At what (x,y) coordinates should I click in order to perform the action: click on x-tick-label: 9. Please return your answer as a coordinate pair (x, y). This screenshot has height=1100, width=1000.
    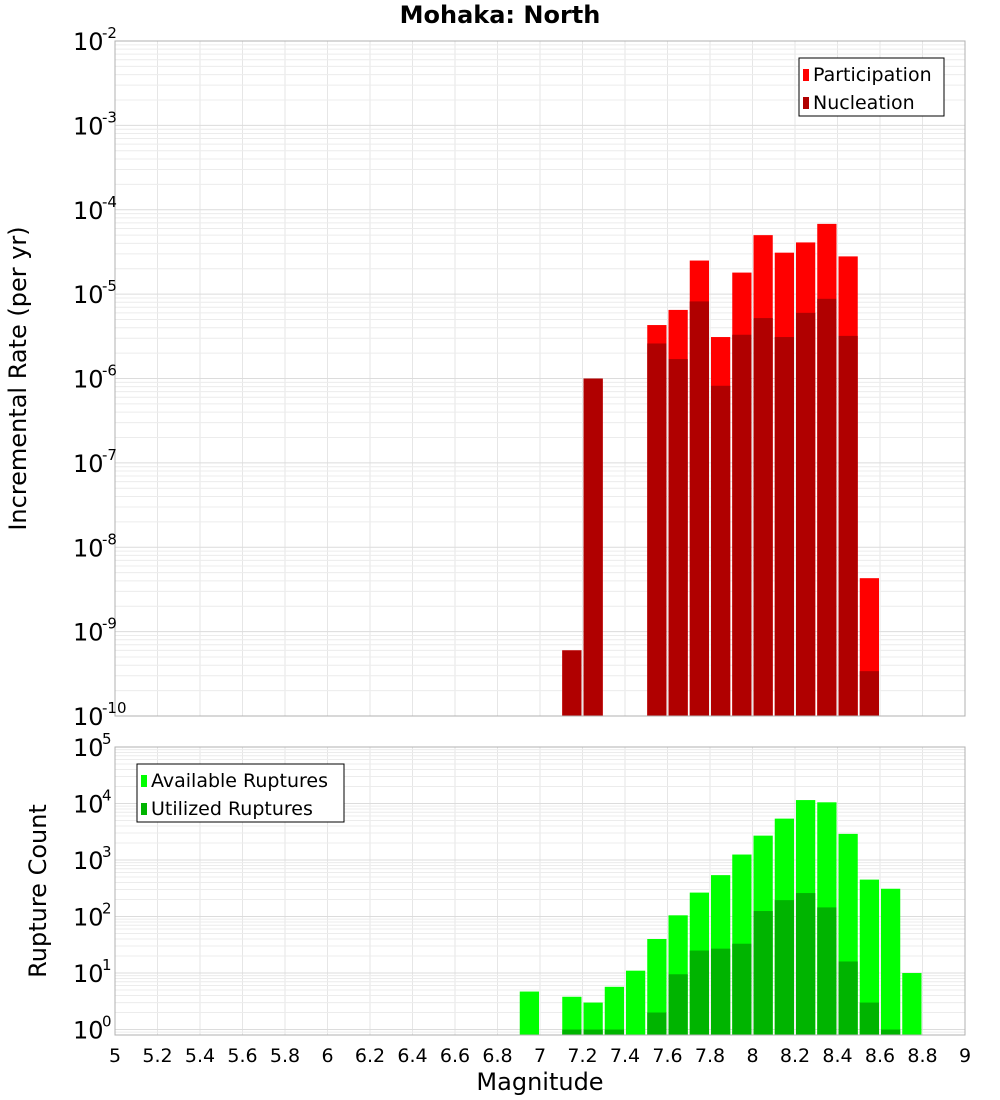
    Looking at the image, I should click on (965, 1056).